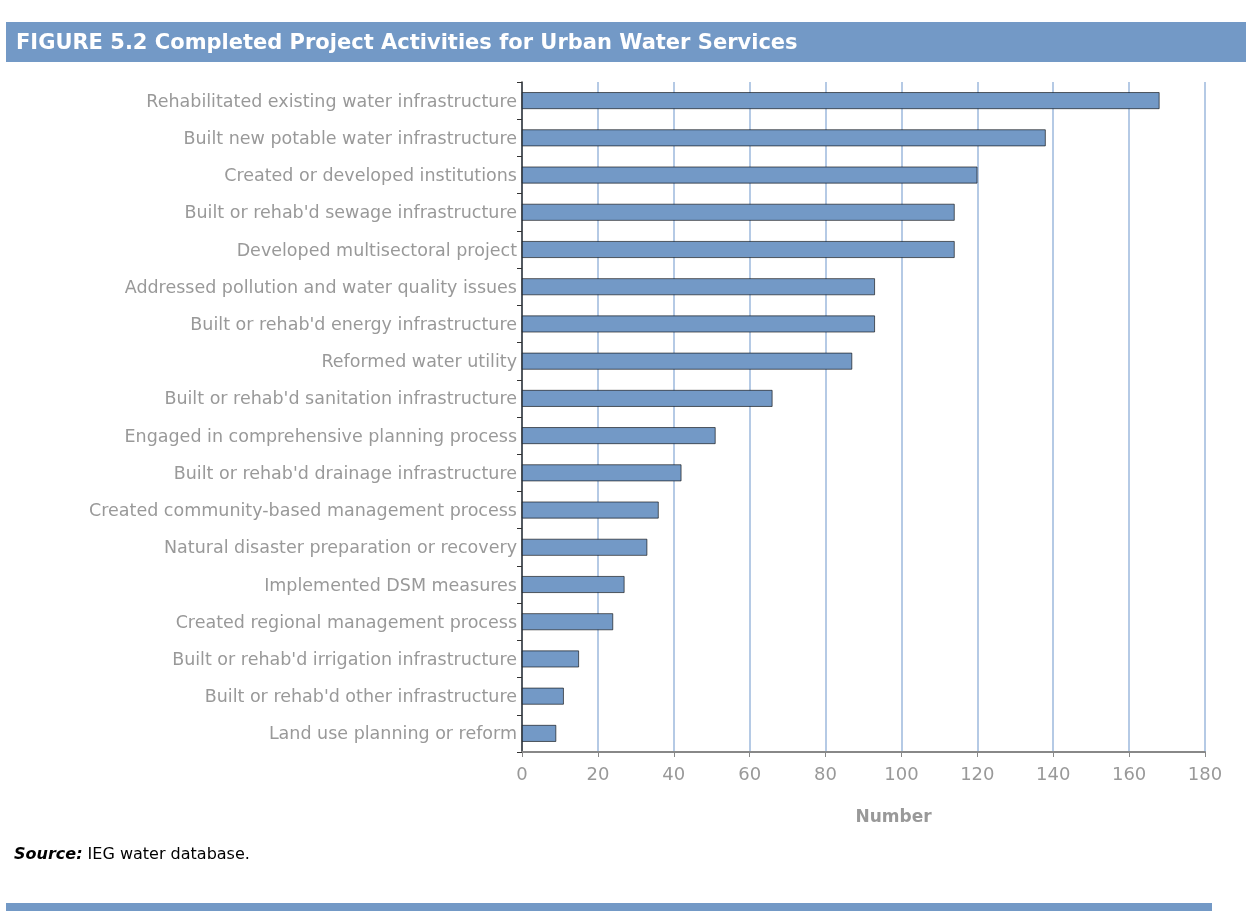 The image size is (1246, 911). Describe the element at coordinates (353, 323) in the screenshot. I see `y-tick-label: Built or rehab'd energy infrastructure` at that location.